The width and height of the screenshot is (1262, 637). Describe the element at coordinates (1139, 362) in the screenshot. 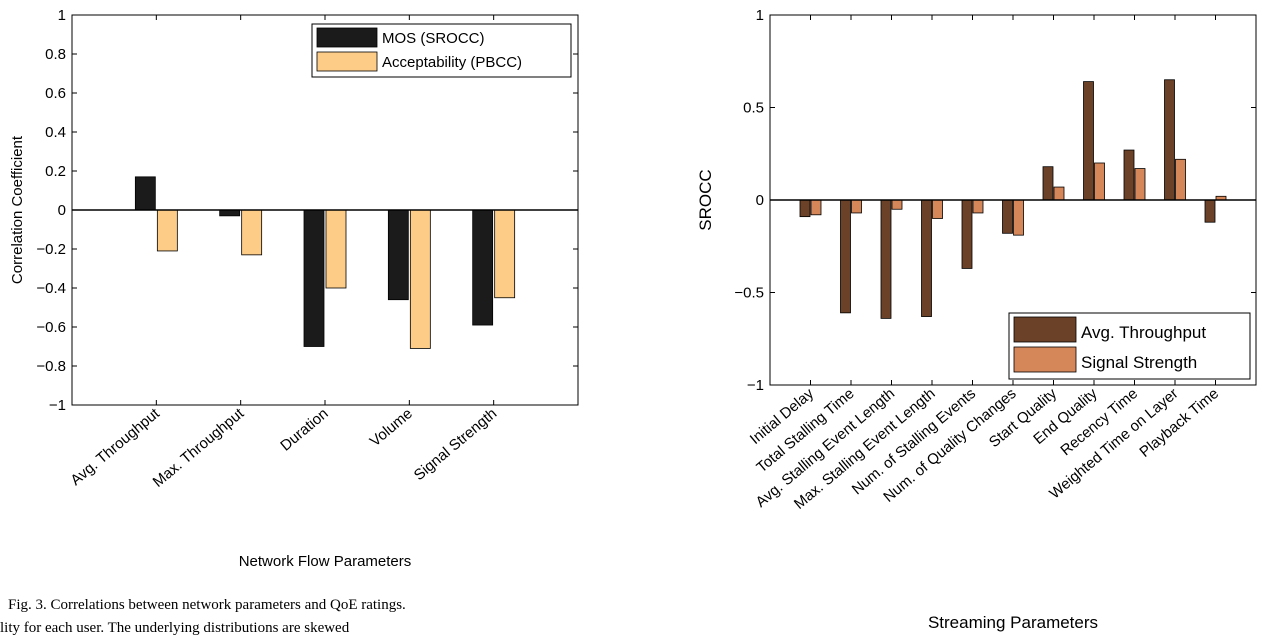

I see `legend-label: Signal Strength` at that location.